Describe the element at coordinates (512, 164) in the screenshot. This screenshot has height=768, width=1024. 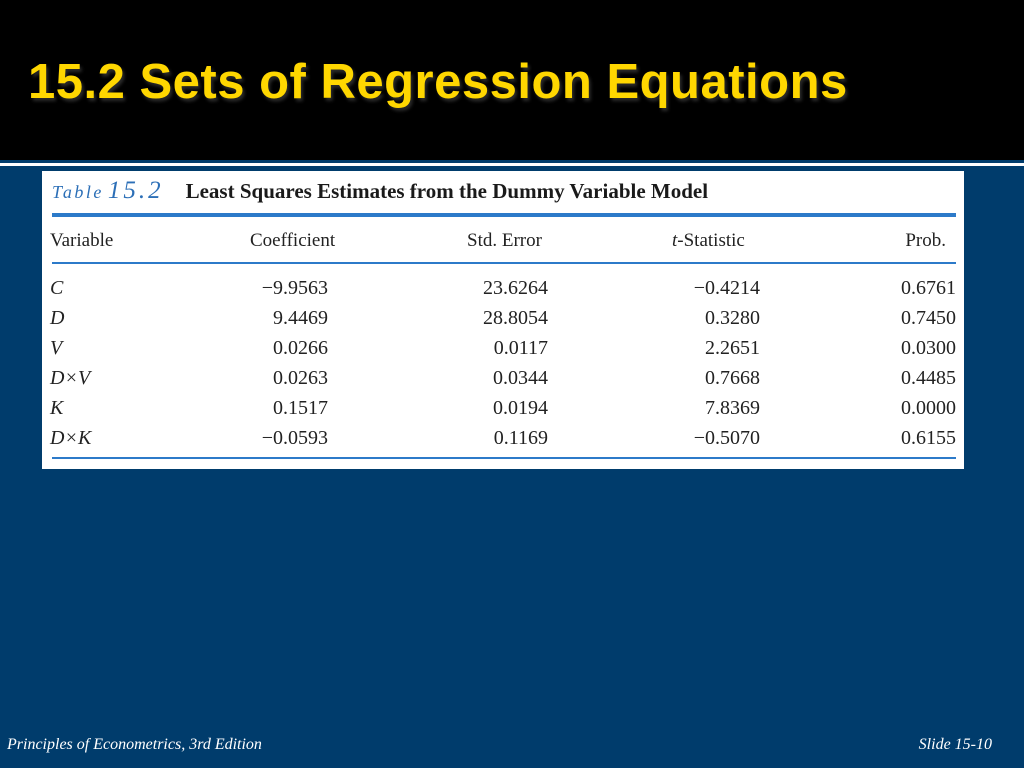
I see `header-divider` at that location.